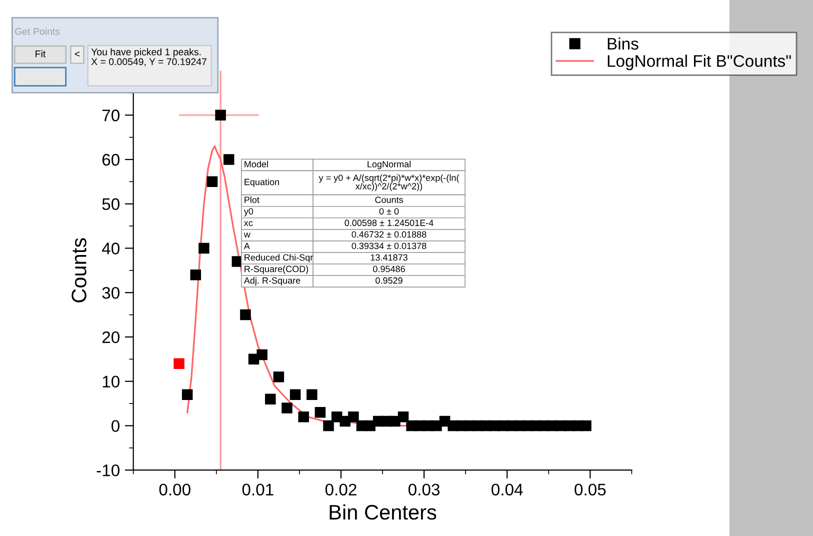  I want to click on annotation: 0 ± 0, so click(389, 211).